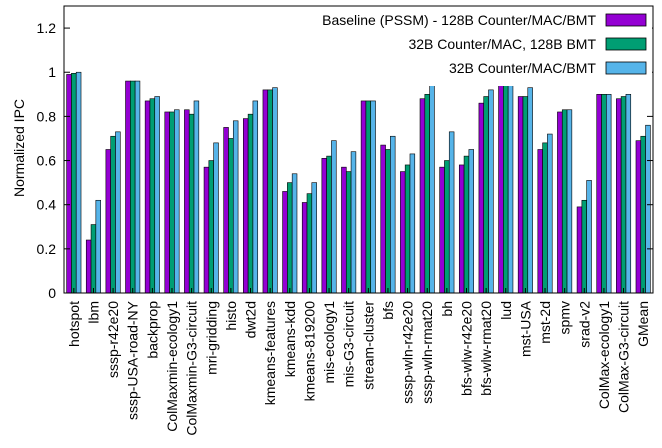  What do you see at coordinates (211, 338) in the screenshot?
I see `x-tick-label: mri-gridding` at bounding box center [211, 338].